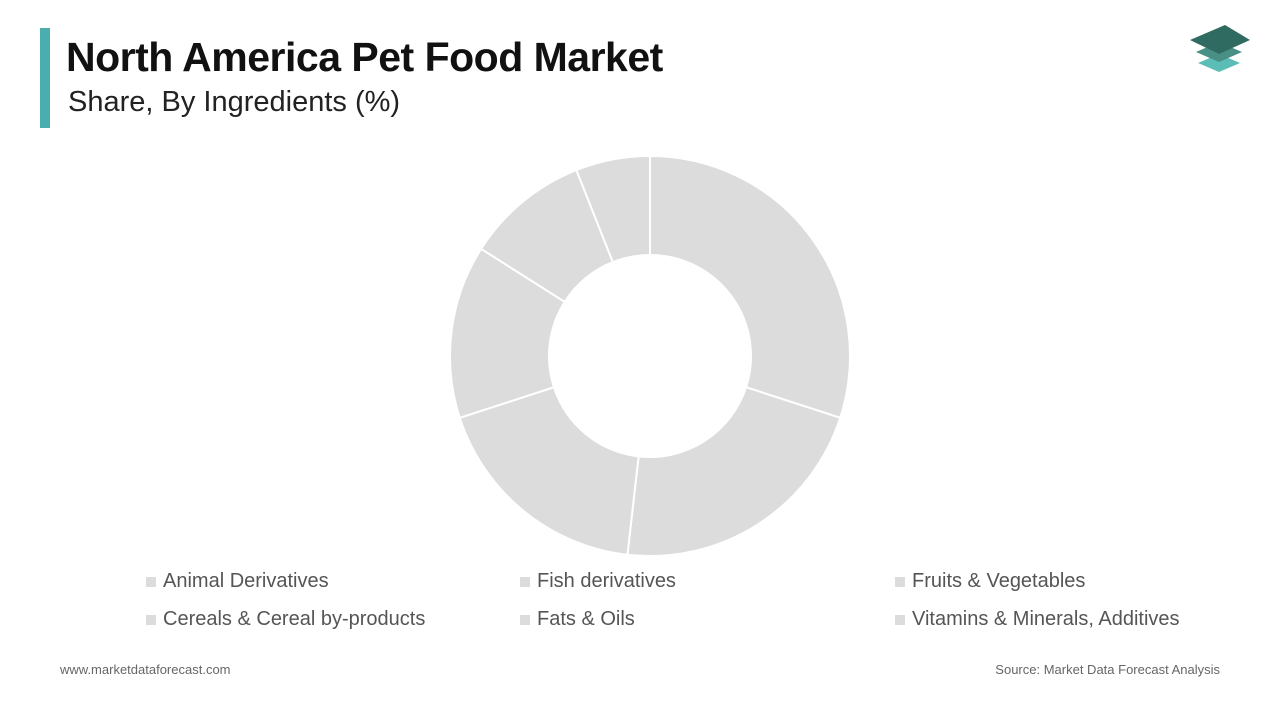  Describe the element at coordinates (294, 619) in the screenshot. I see `legend-label: Cereals & Cereal by-products` at that location.